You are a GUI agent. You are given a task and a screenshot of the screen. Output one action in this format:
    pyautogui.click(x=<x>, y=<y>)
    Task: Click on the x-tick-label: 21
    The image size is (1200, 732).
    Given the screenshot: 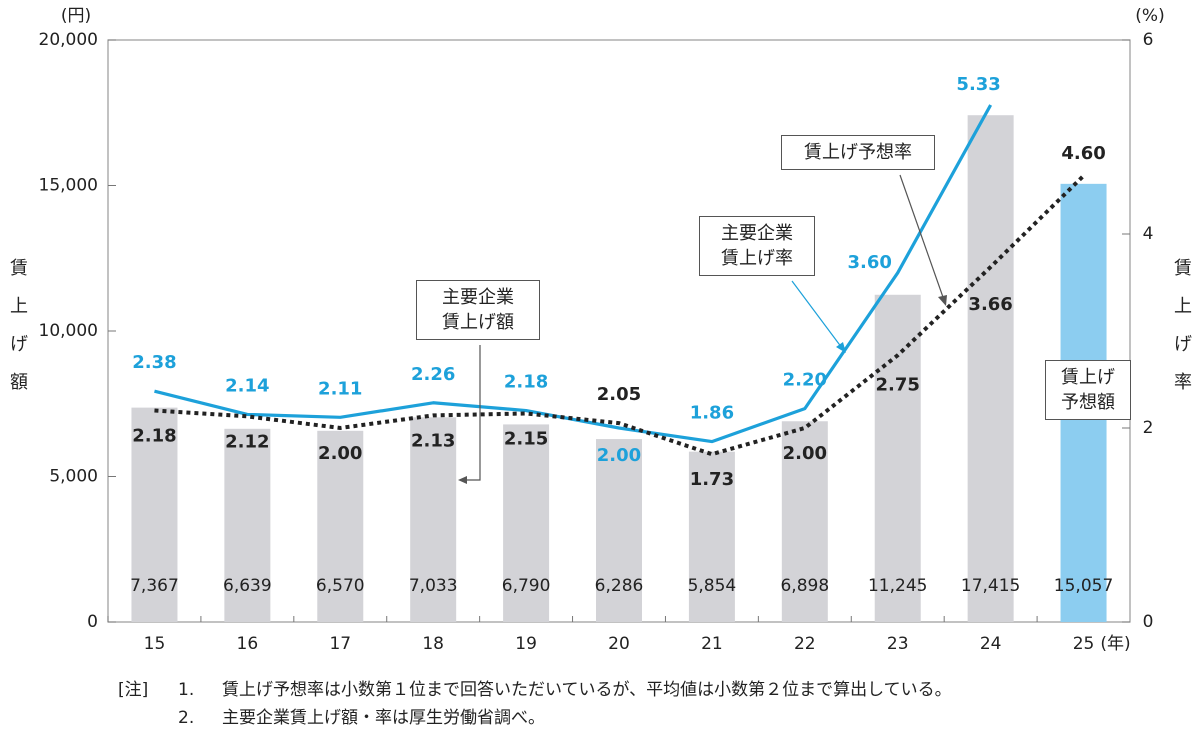 What is the action you would take?
    pyautogui.click(x=712, y=644)
    